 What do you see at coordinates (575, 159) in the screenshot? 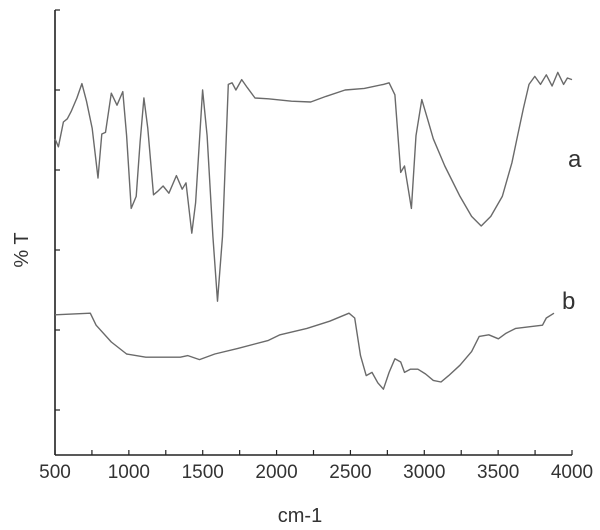
I see `series-label-a: a` at bounding box center [575, 159].